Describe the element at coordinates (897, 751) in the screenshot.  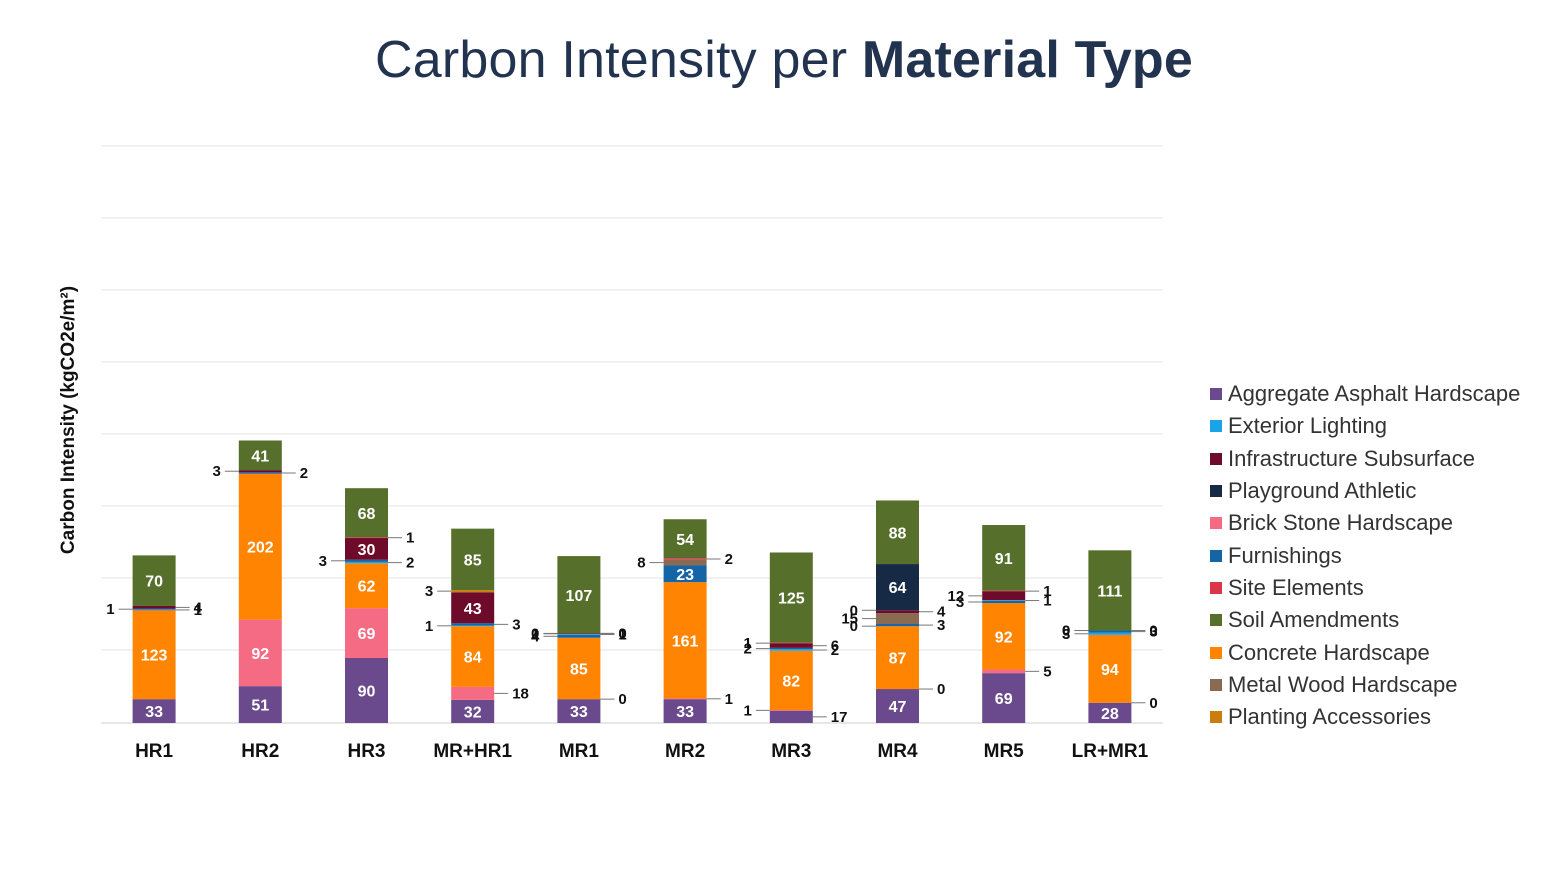
I see `x-tick-label: MR4` at that location.